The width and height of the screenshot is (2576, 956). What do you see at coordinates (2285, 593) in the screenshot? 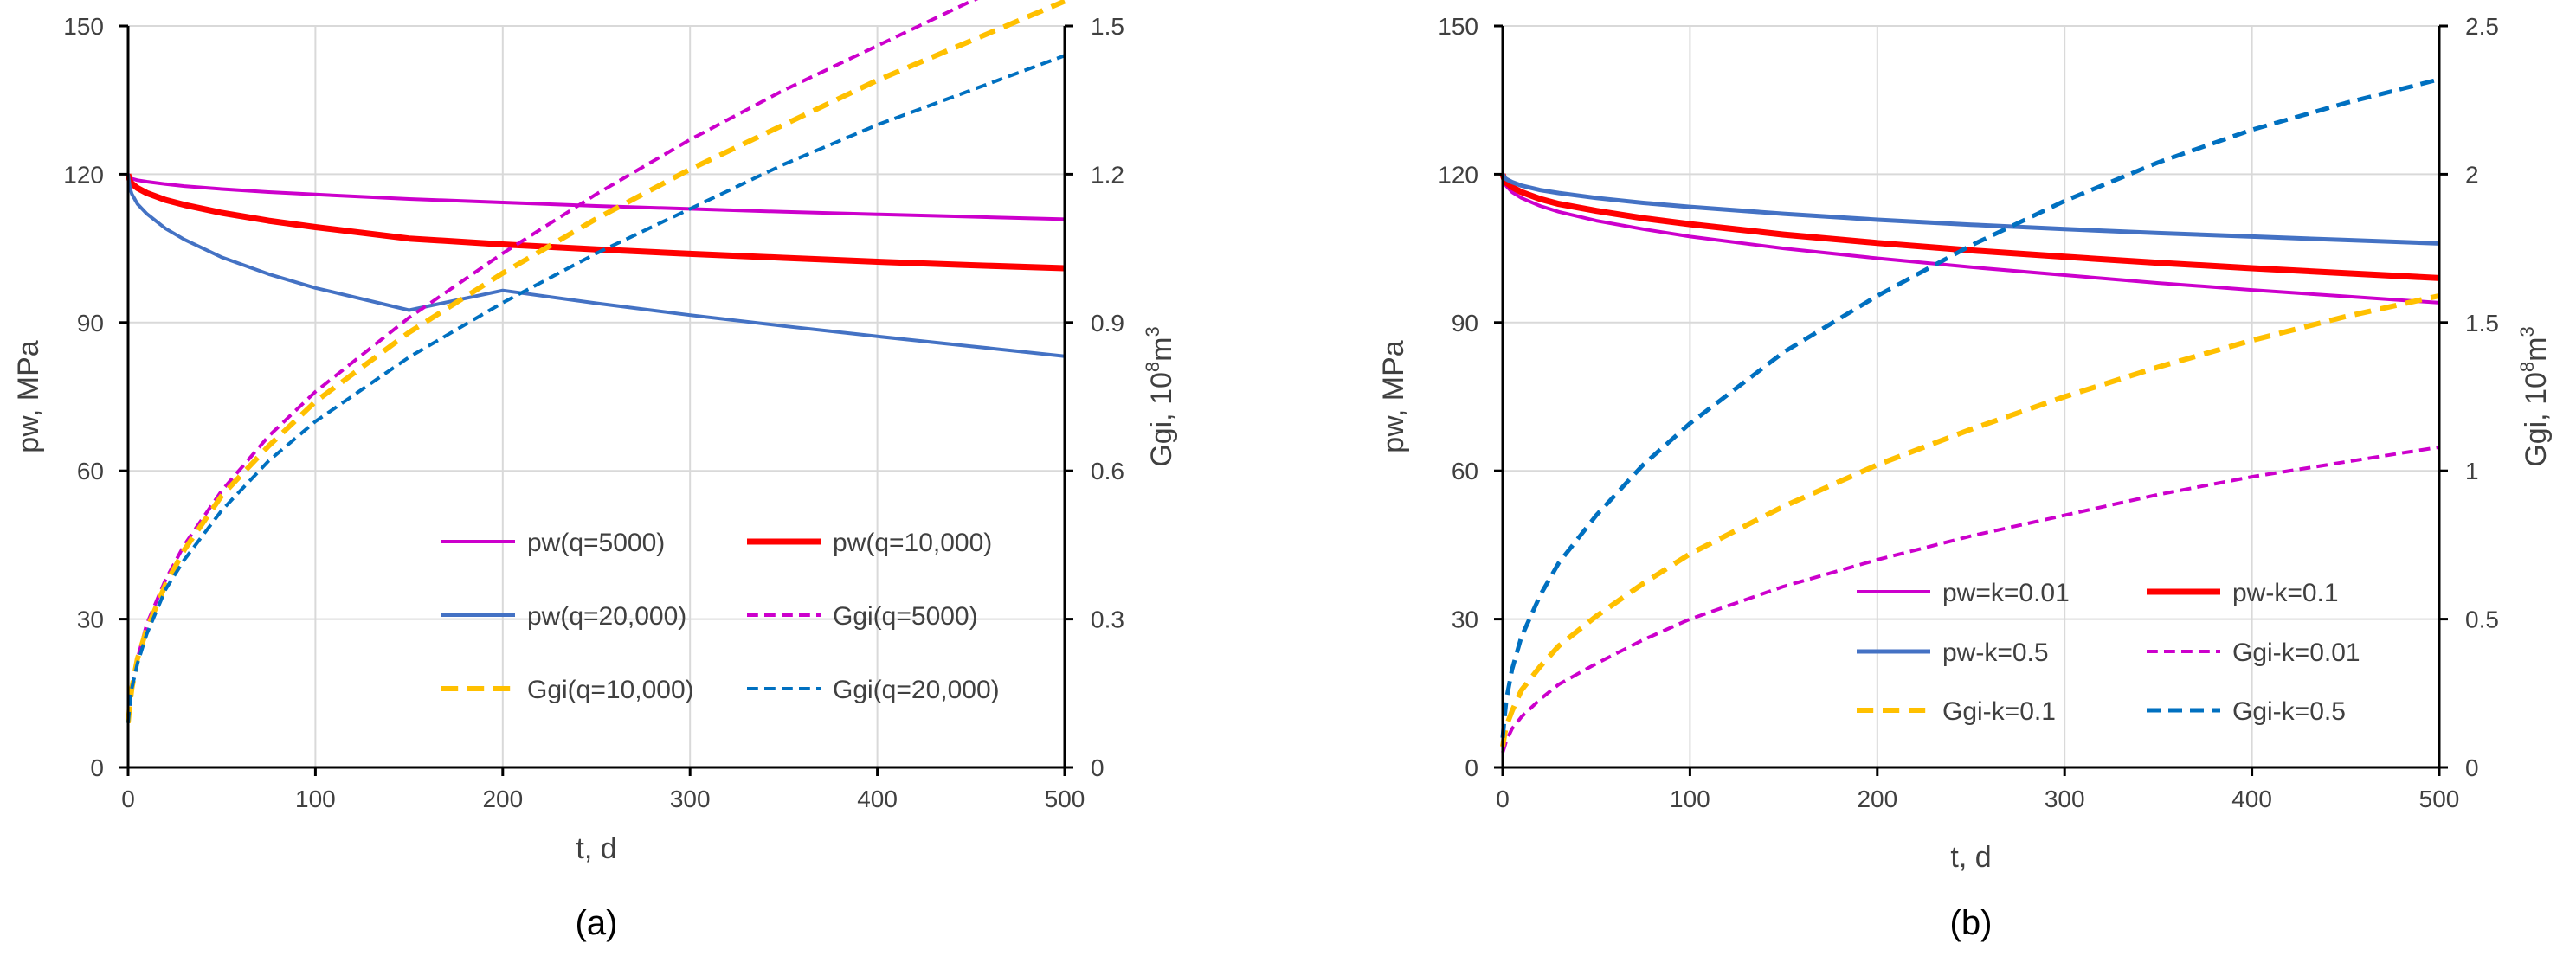
I see `legend-label: pw-k=0.1` at bounding box center [2285, 593].